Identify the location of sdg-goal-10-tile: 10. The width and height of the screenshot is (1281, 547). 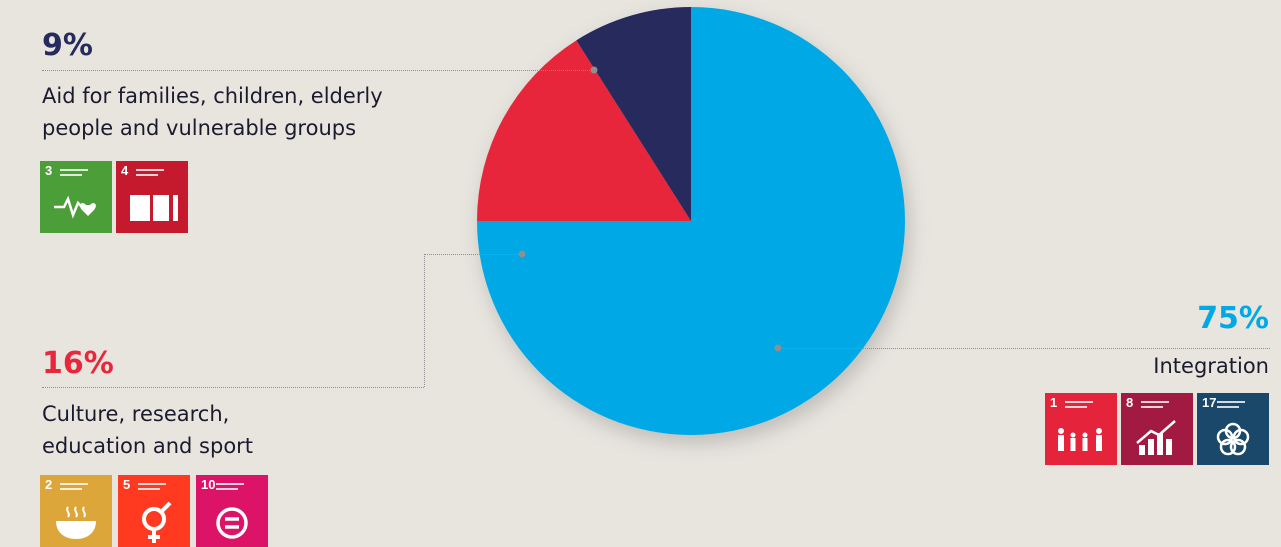
(232, 511).